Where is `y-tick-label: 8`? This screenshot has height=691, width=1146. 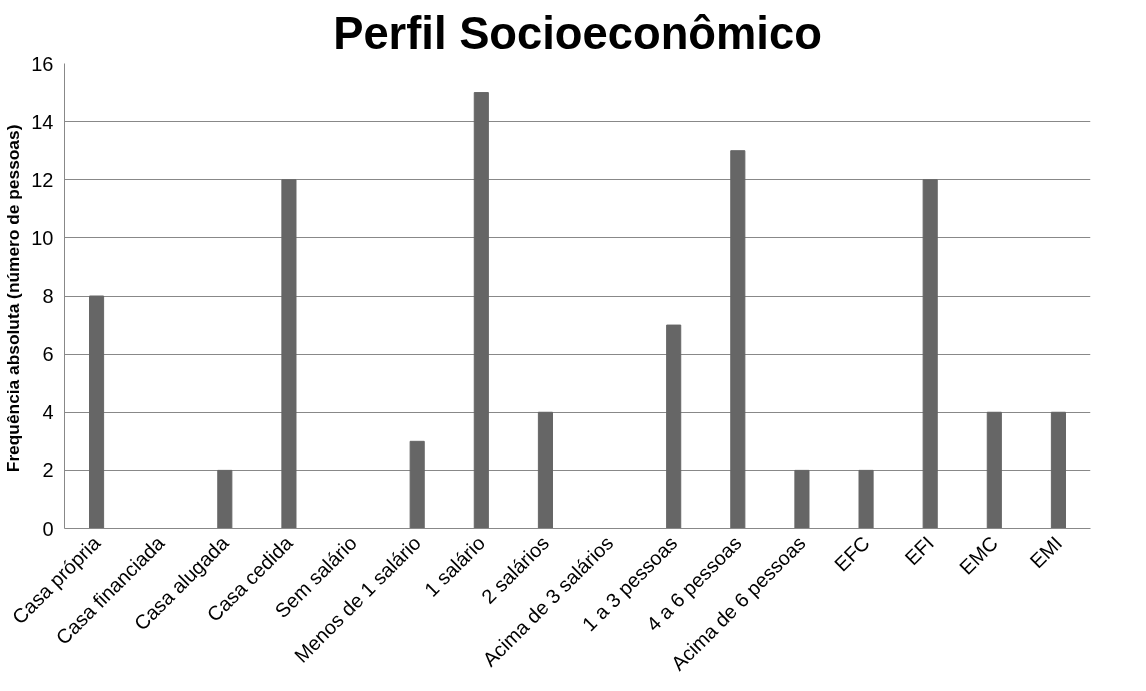
y-tick-label: 8 is located at coordinates (48, 296).